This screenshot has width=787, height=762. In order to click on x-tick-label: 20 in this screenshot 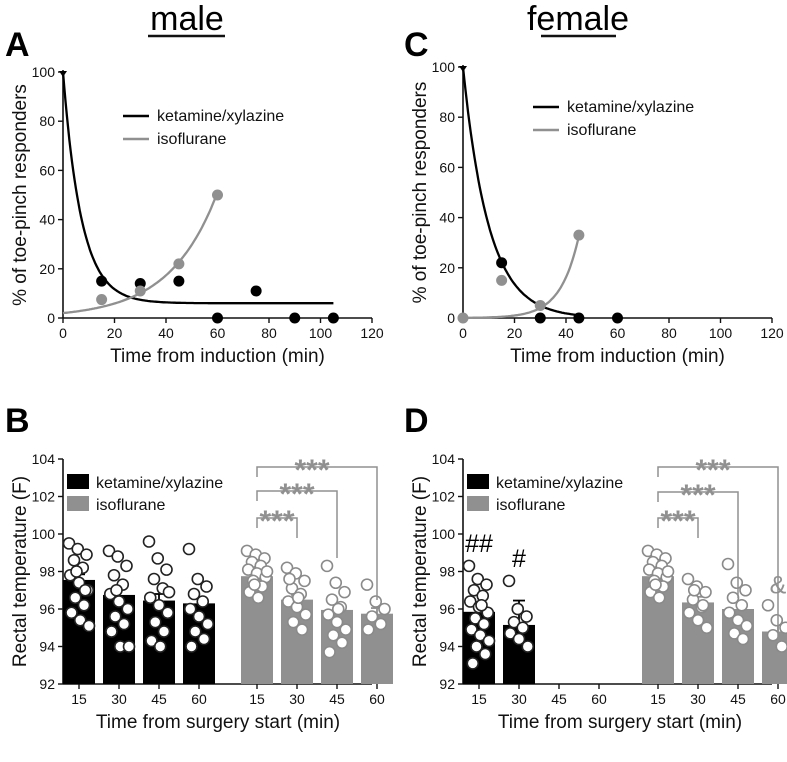, I will do `click(515, 333)`.